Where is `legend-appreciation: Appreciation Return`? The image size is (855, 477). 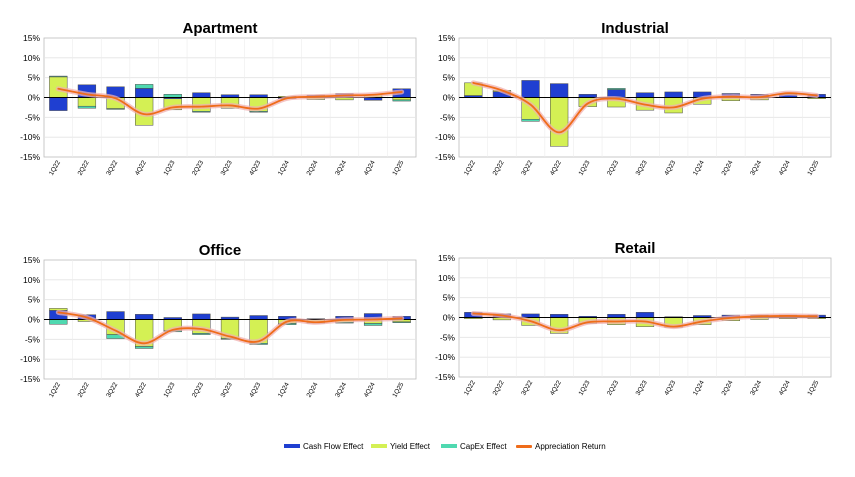 legend-appreciation: Appreciation Return is located at coordinates (561, 446).